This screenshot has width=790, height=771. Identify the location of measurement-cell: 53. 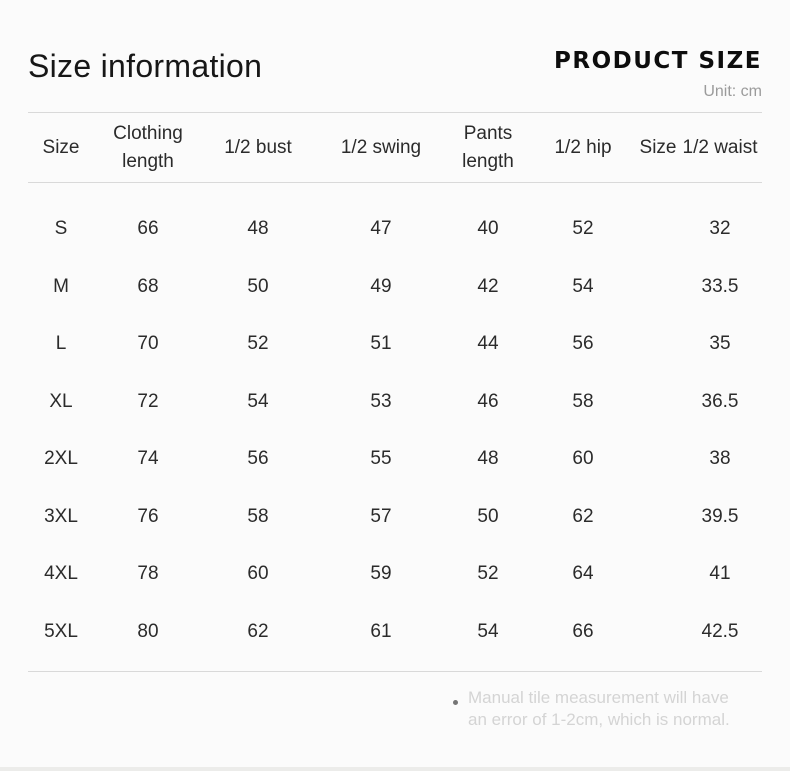
(381, 401).